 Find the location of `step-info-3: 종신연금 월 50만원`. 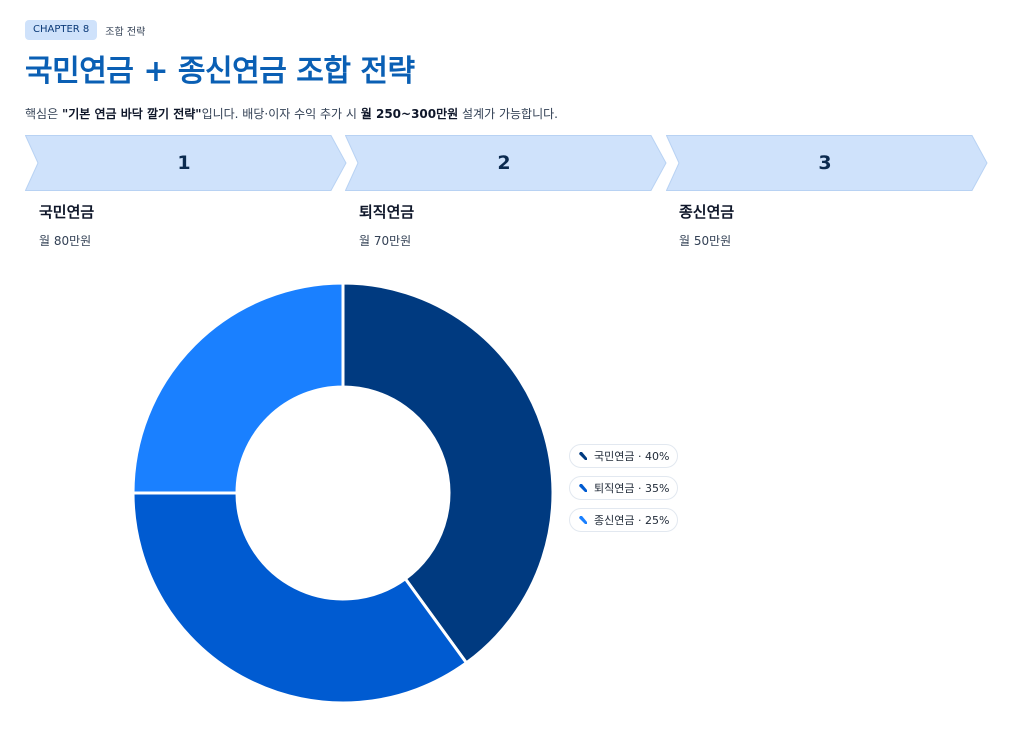

step-info-3: 종신연금 월 50만원 is located at coordinates (829, 225).